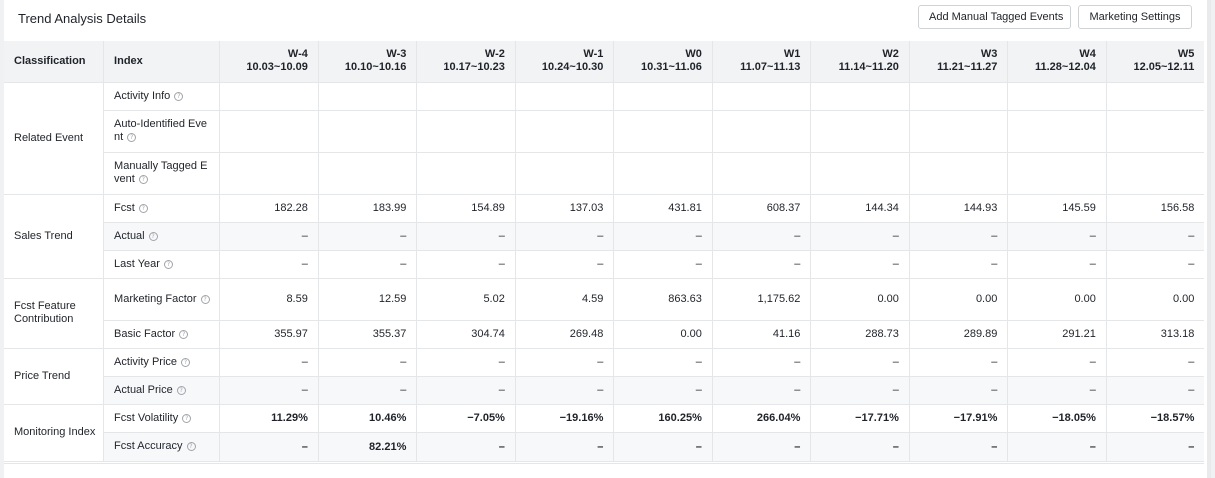 This screenshot has width=1215, height=478. What do you see at coordinates (671, 67) in the screenshot?
I see `week-date-range: 10.31~11.06` at bounding box center [671, 67].